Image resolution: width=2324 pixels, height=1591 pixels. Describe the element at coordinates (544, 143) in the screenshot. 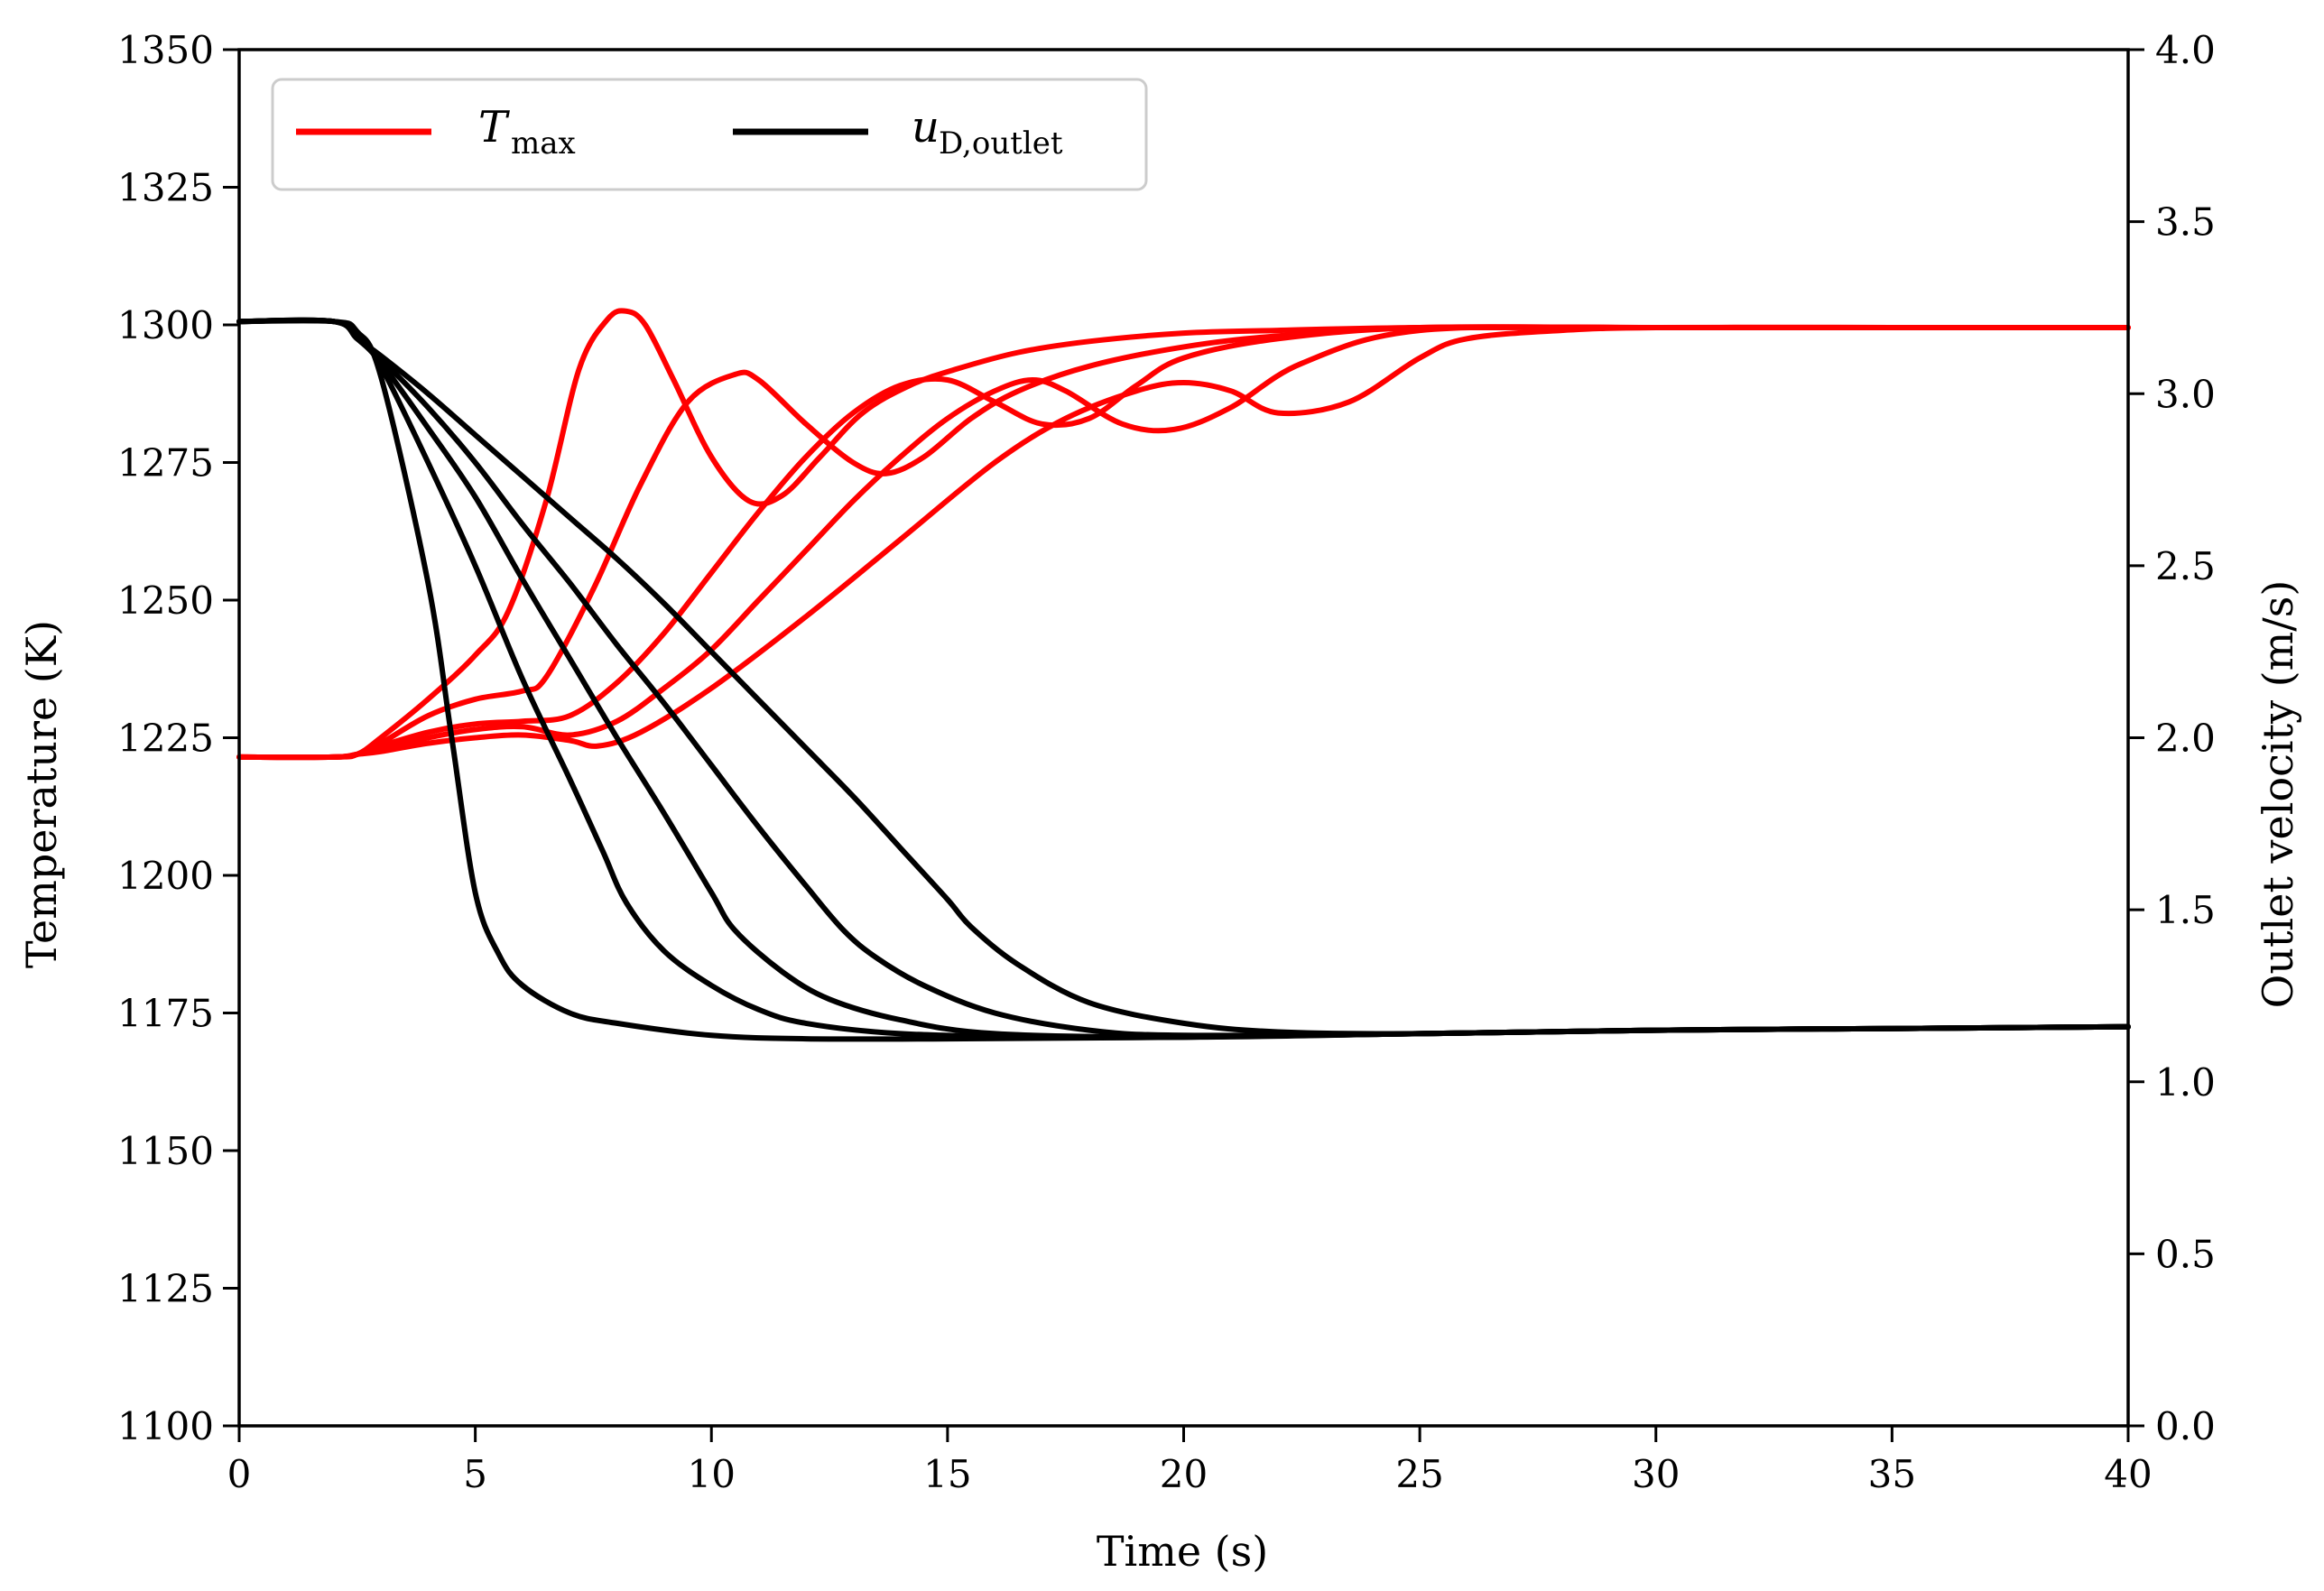

I see `legend-sub-temperature: max` at that location.